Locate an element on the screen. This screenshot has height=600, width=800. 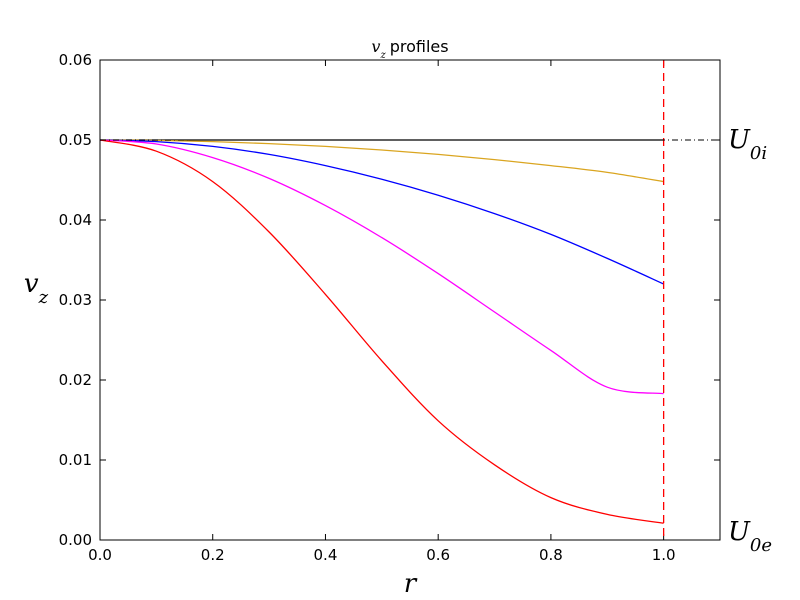
chart-title: vz profiles is located at coordinates (409, 49).